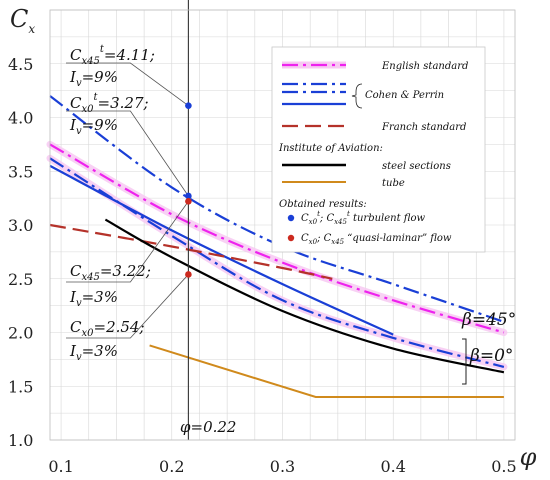 Image resolution: width=550 pixels, height=480 pixels. What do you see at coordinates (208, 427) in the screenshot?
I see `reference-line-label: φ=0.22` at bounding box center [208, 427].